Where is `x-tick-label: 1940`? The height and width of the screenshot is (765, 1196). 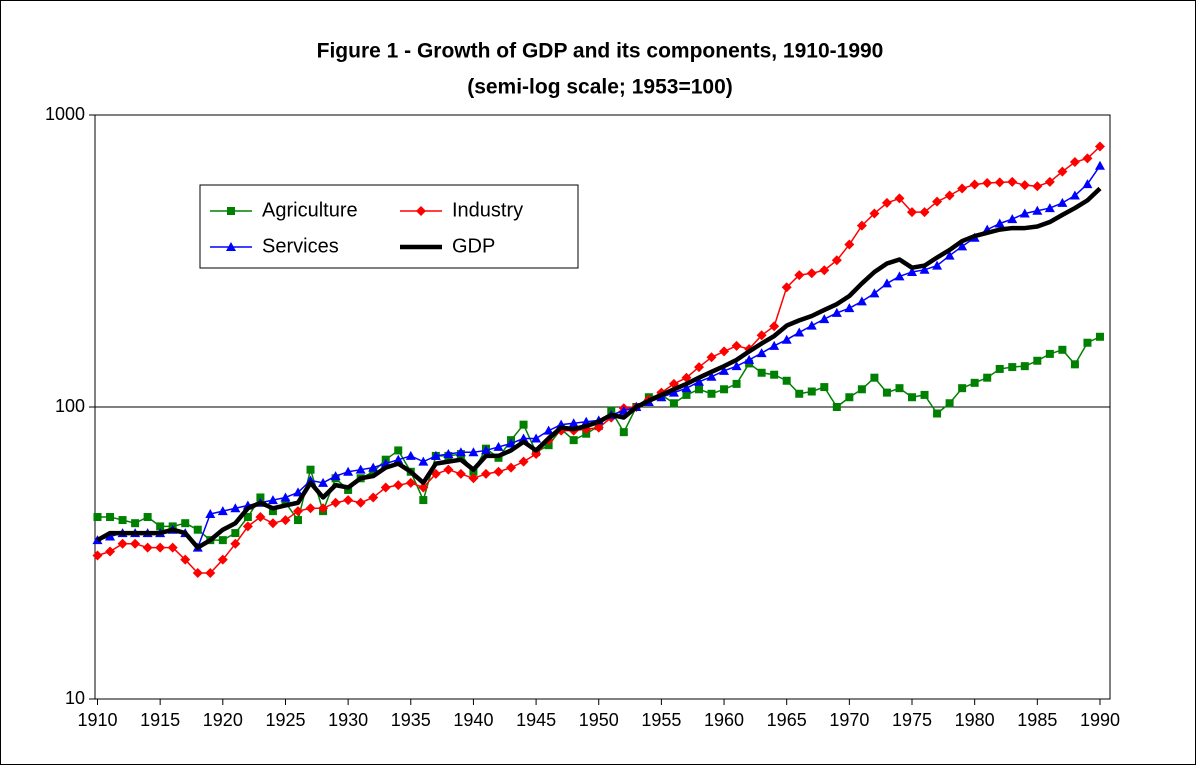
x-tick-label: 1940 is located at coordinates (473, 720).